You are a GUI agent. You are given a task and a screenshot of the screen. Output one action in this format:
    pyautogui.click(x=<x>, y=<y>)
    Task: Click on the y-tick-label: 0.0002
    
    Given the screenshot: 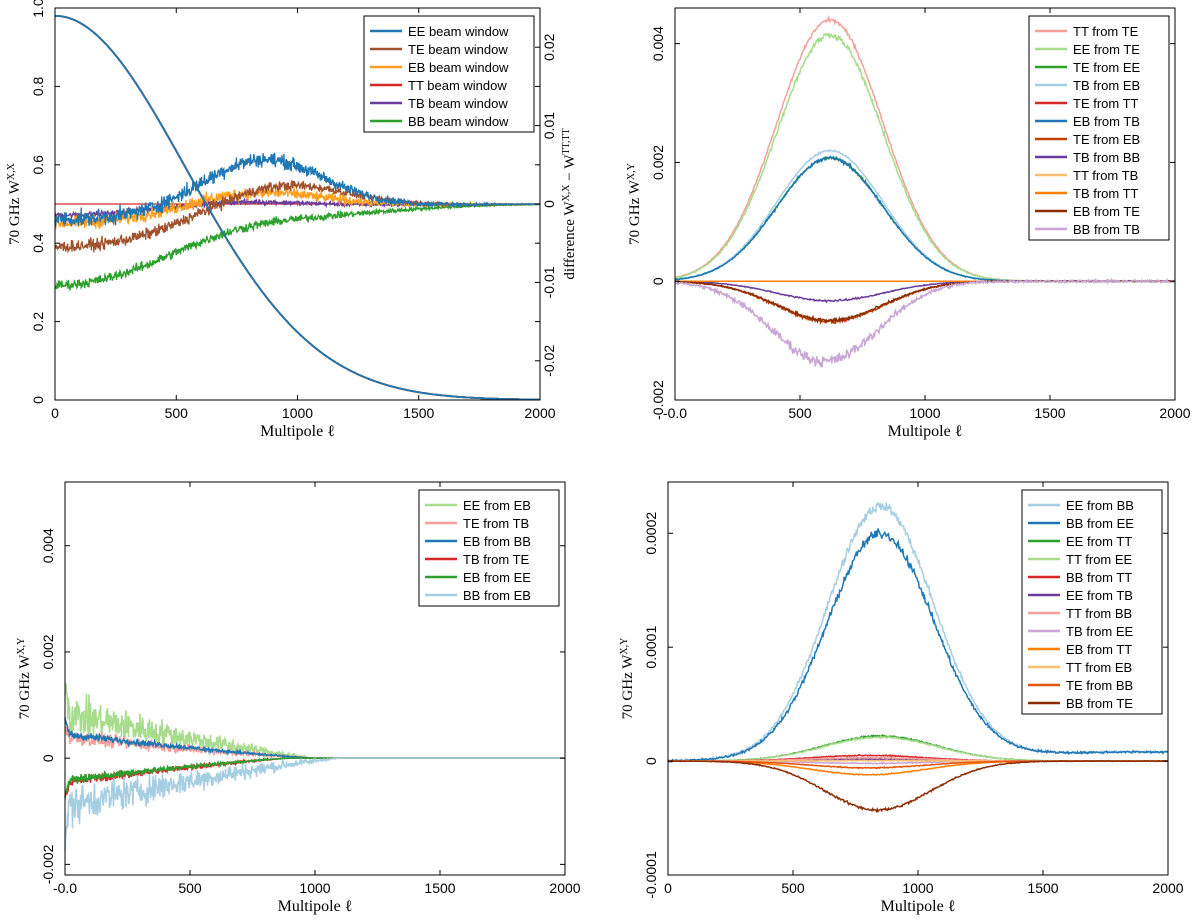 What is the action you would take?
    pyautogui.click(x=651, y=533)
    